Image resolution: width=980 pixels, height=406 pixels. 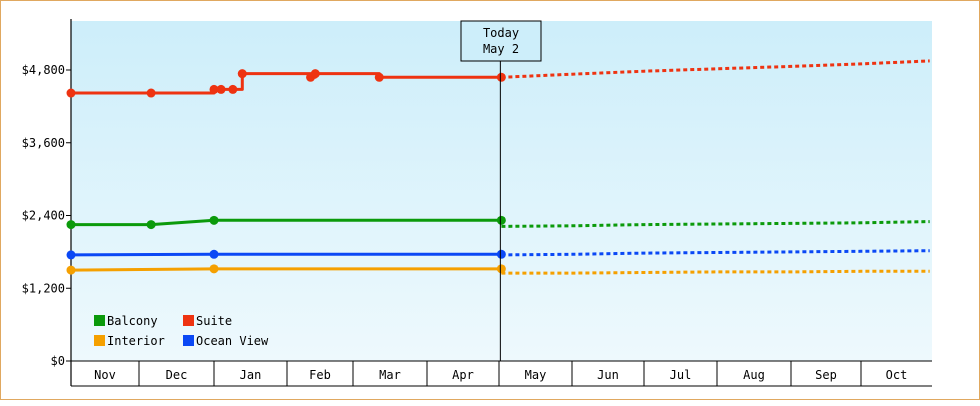 I want to click on legend-label: Interior, so click(x=136, y=341).